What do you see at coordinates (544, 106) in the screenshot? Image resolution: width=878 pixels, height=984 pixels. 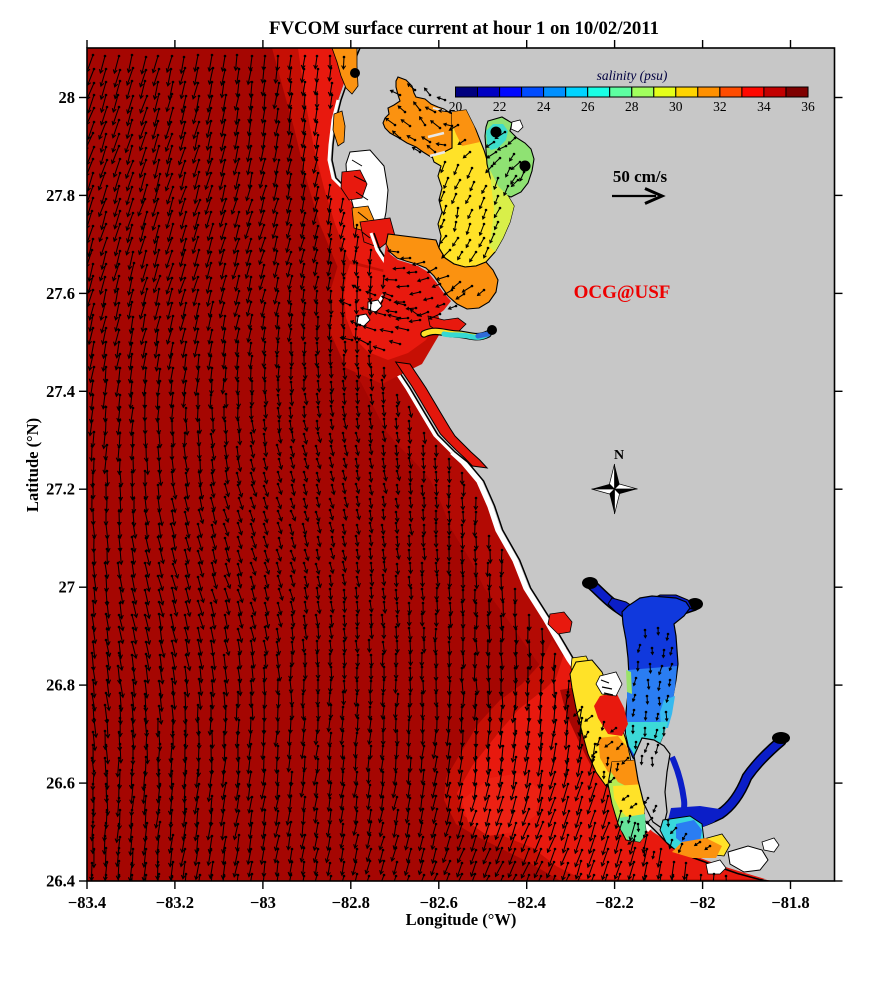 I see `svg-text: 24` at bounding box center [544, 106].